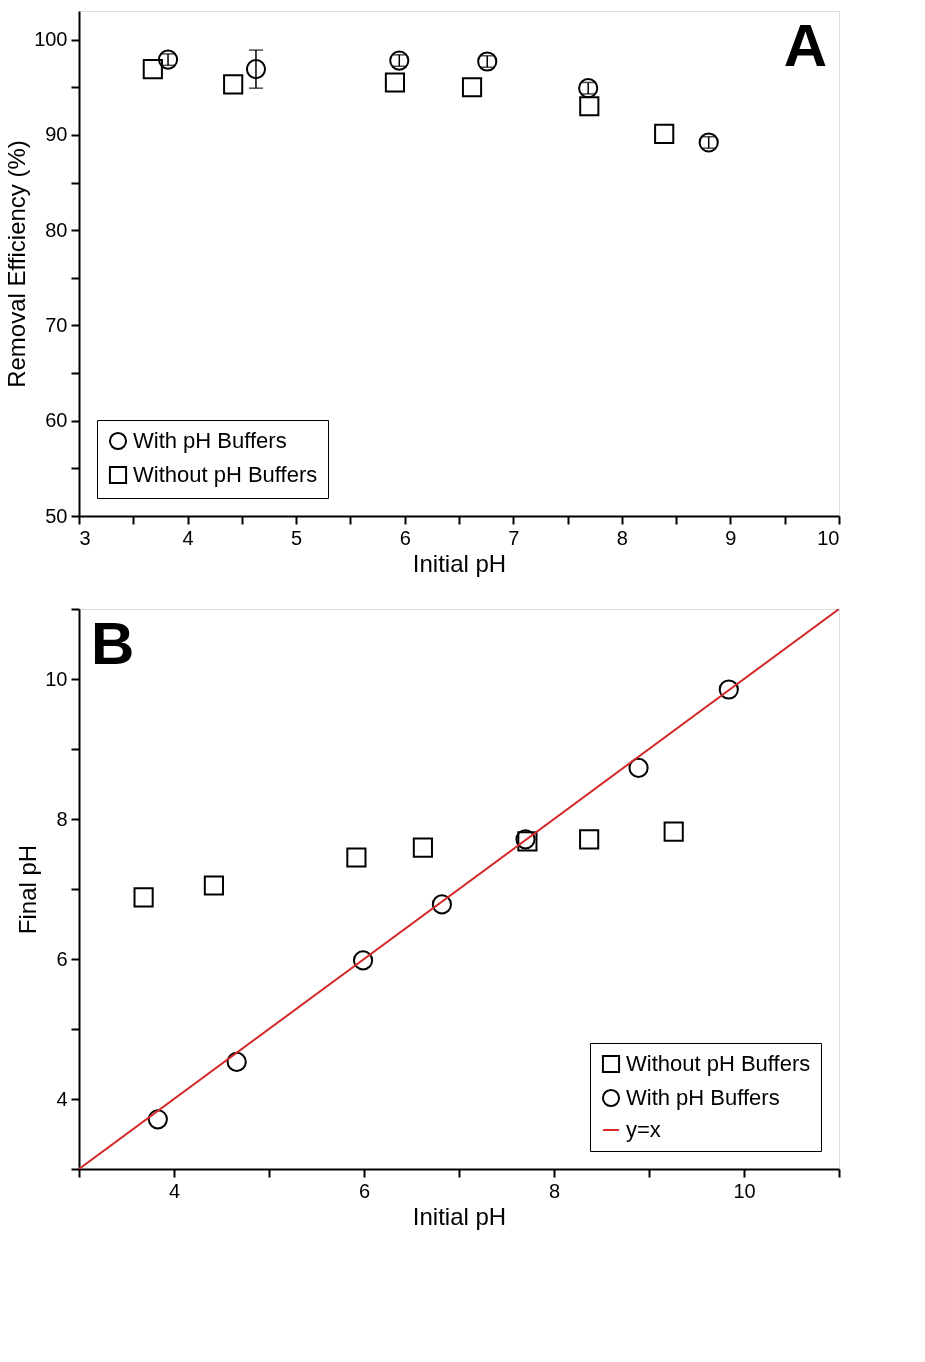  Describe the element at coordinates (805, 45) in the screenshot. I see `annotation: A` at that location.